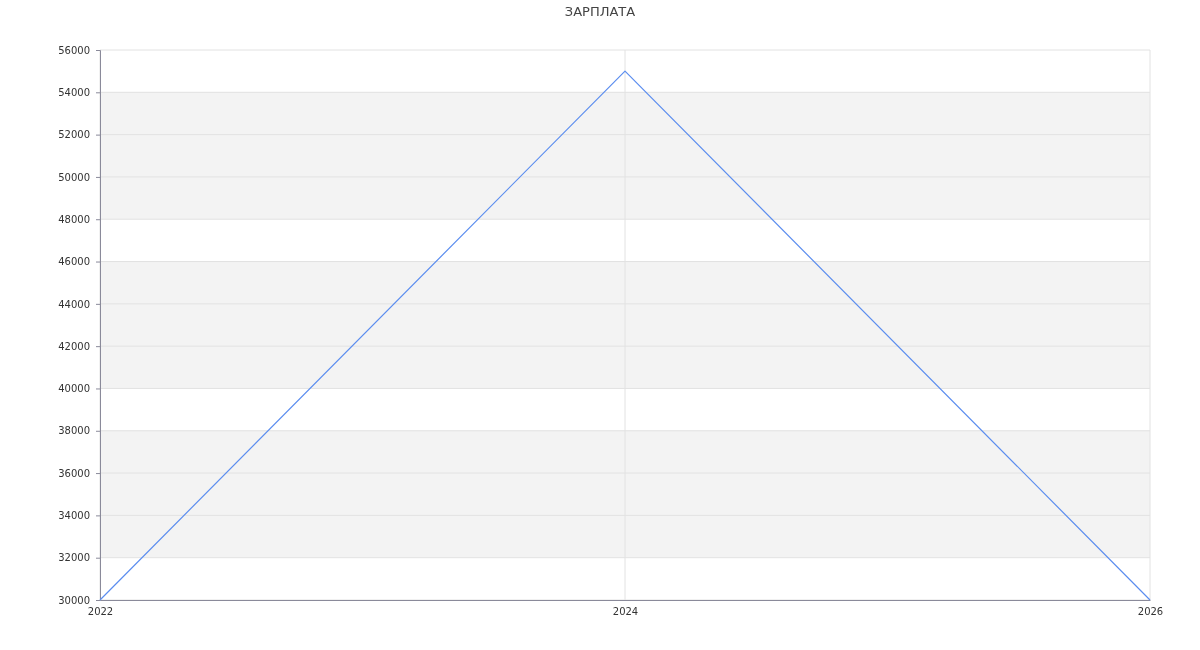 Image resolution: width=1200 pixels, height=650 pixels. What do you see at coordinates (74, 304) in the screenshot?
I see `y-tick-label: 44000` at bounding box center [74, 304].